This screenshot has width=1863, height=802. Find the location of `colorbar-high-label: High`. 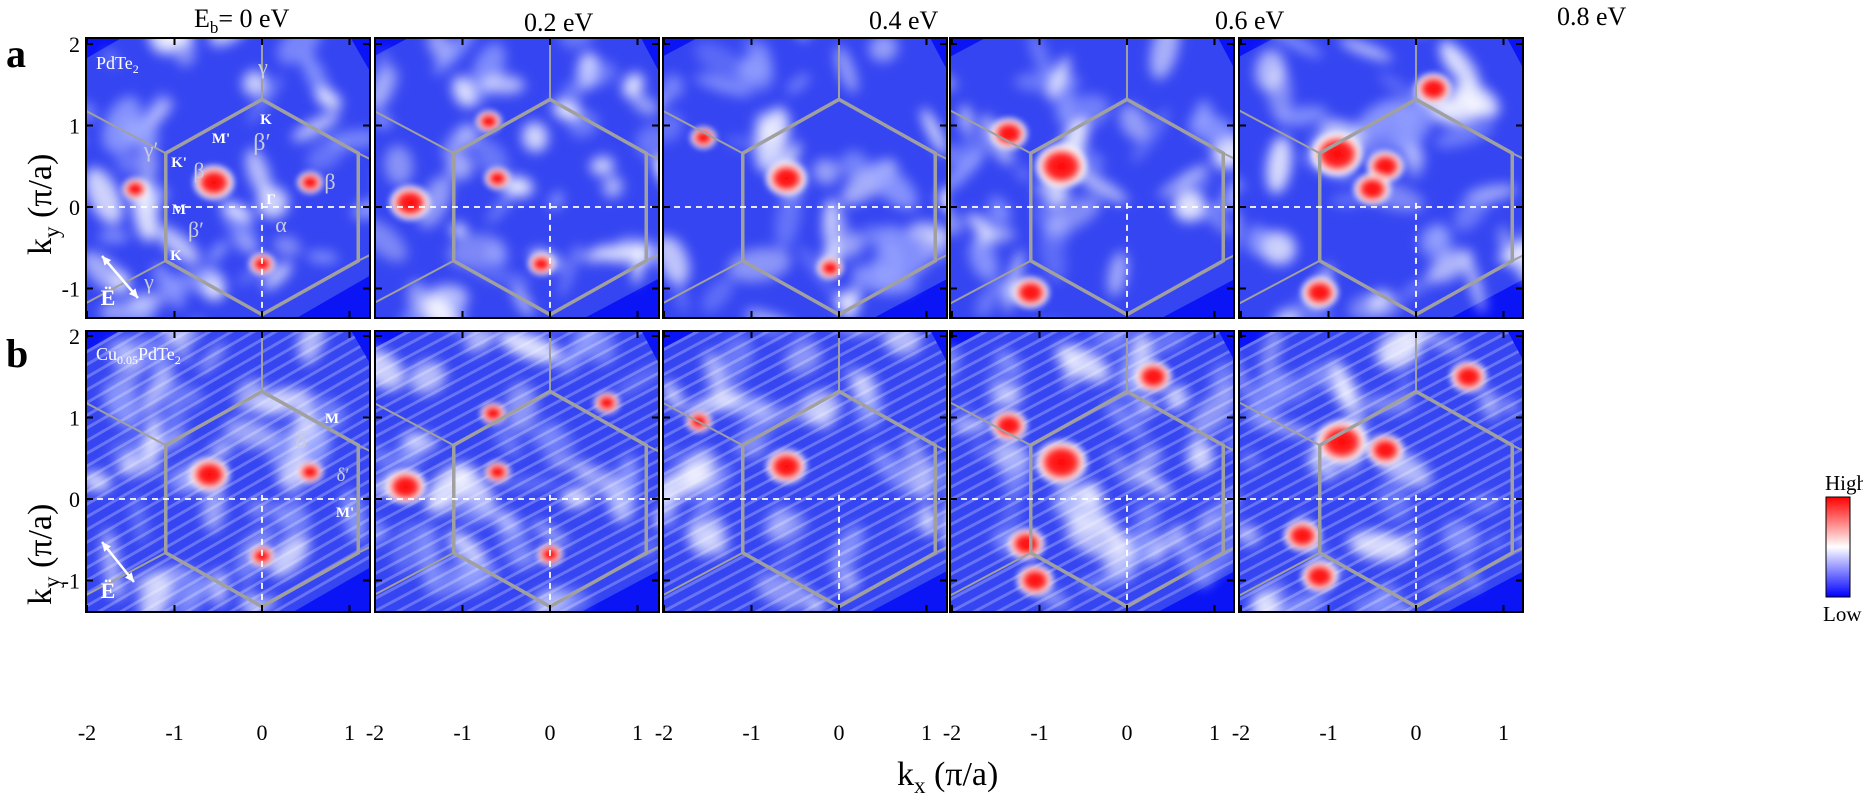

colorbar-high-label: High is located at coordinates (1844, 483).